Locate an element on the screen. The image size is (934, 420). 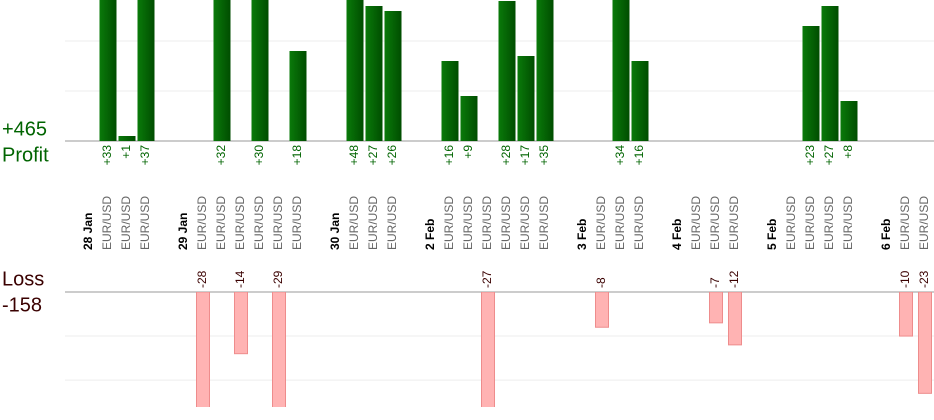
date-label: 3 Feb is located at coordinates (582, 234).